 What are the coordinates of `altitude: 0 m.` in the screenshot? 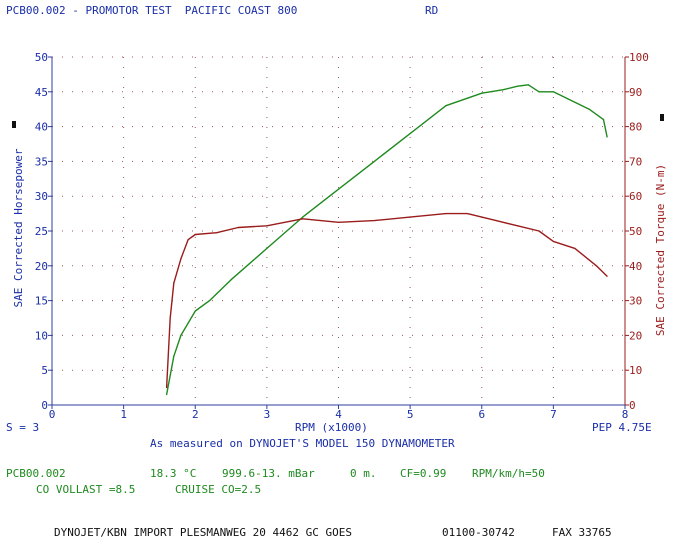 It's located at (363, 473).